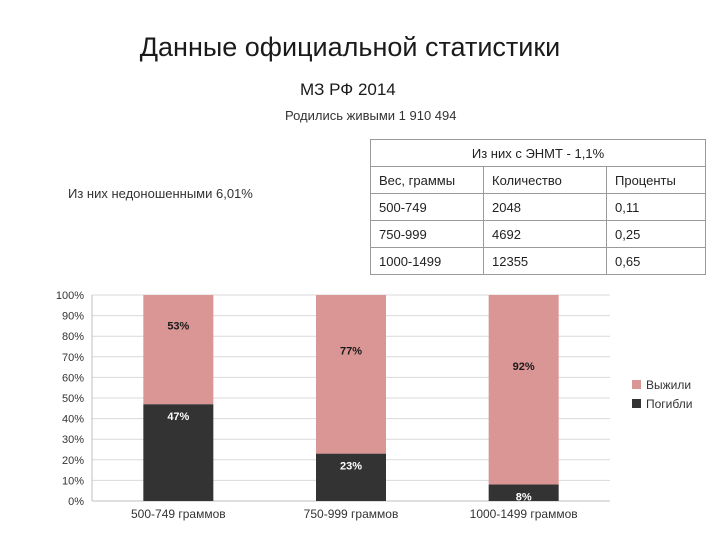  I want to click on y-tick-label: 10%, so click(73, 481).